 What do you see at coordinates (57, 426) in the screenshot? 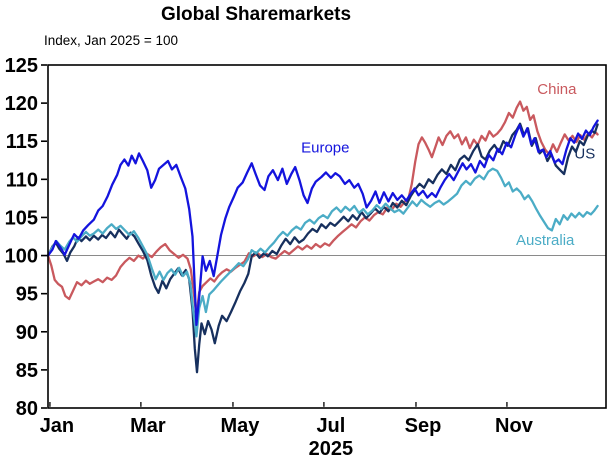
I see `x-tick-label: Jan` at bounding box center [57, 426].